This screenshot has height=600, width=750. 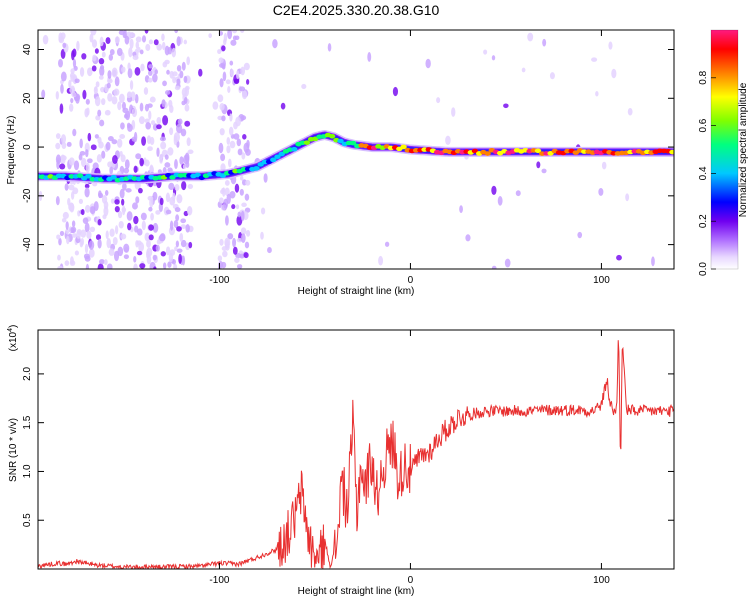 What do you see at coordinates (356, 591) in the screenshot?
I see `snr-xlabel: Height of straight line (km)` at bounding box center [356, 591].